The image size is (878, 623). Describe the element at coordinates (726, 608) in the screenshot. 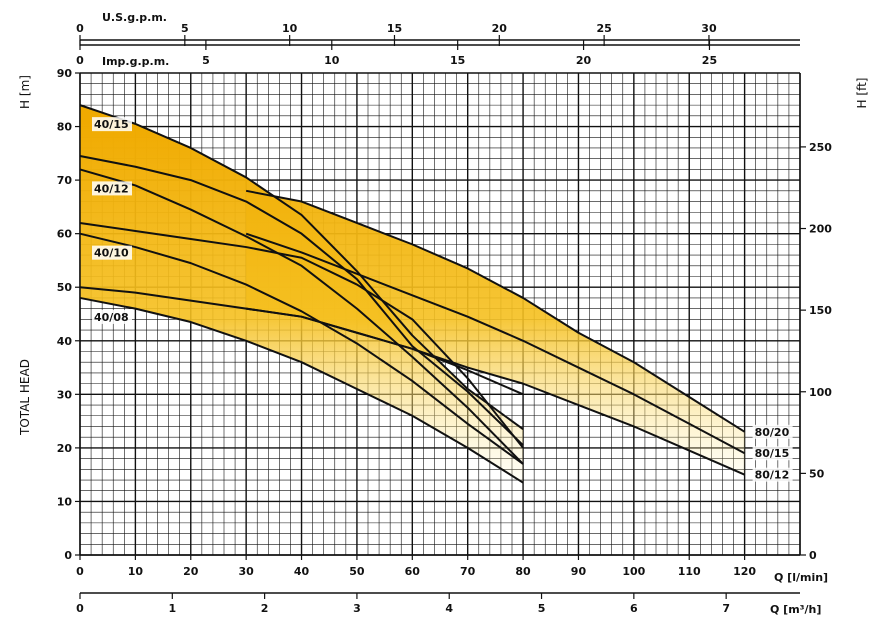

I see `m3h-axis-tick-label: 7` at that location.